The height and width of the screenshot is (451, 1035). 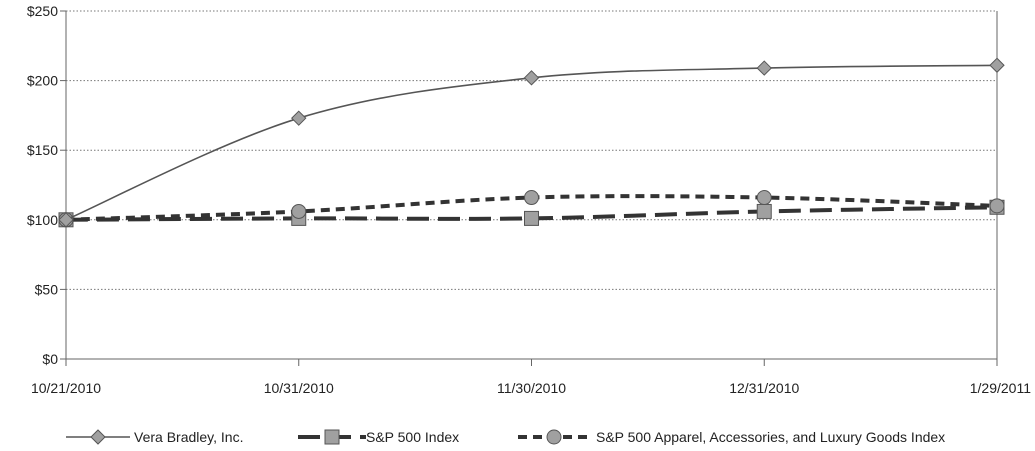 I want to click on y-axis-ticks: $0 $50 $100 $150 $200 $250, so click(x=46, y=185).